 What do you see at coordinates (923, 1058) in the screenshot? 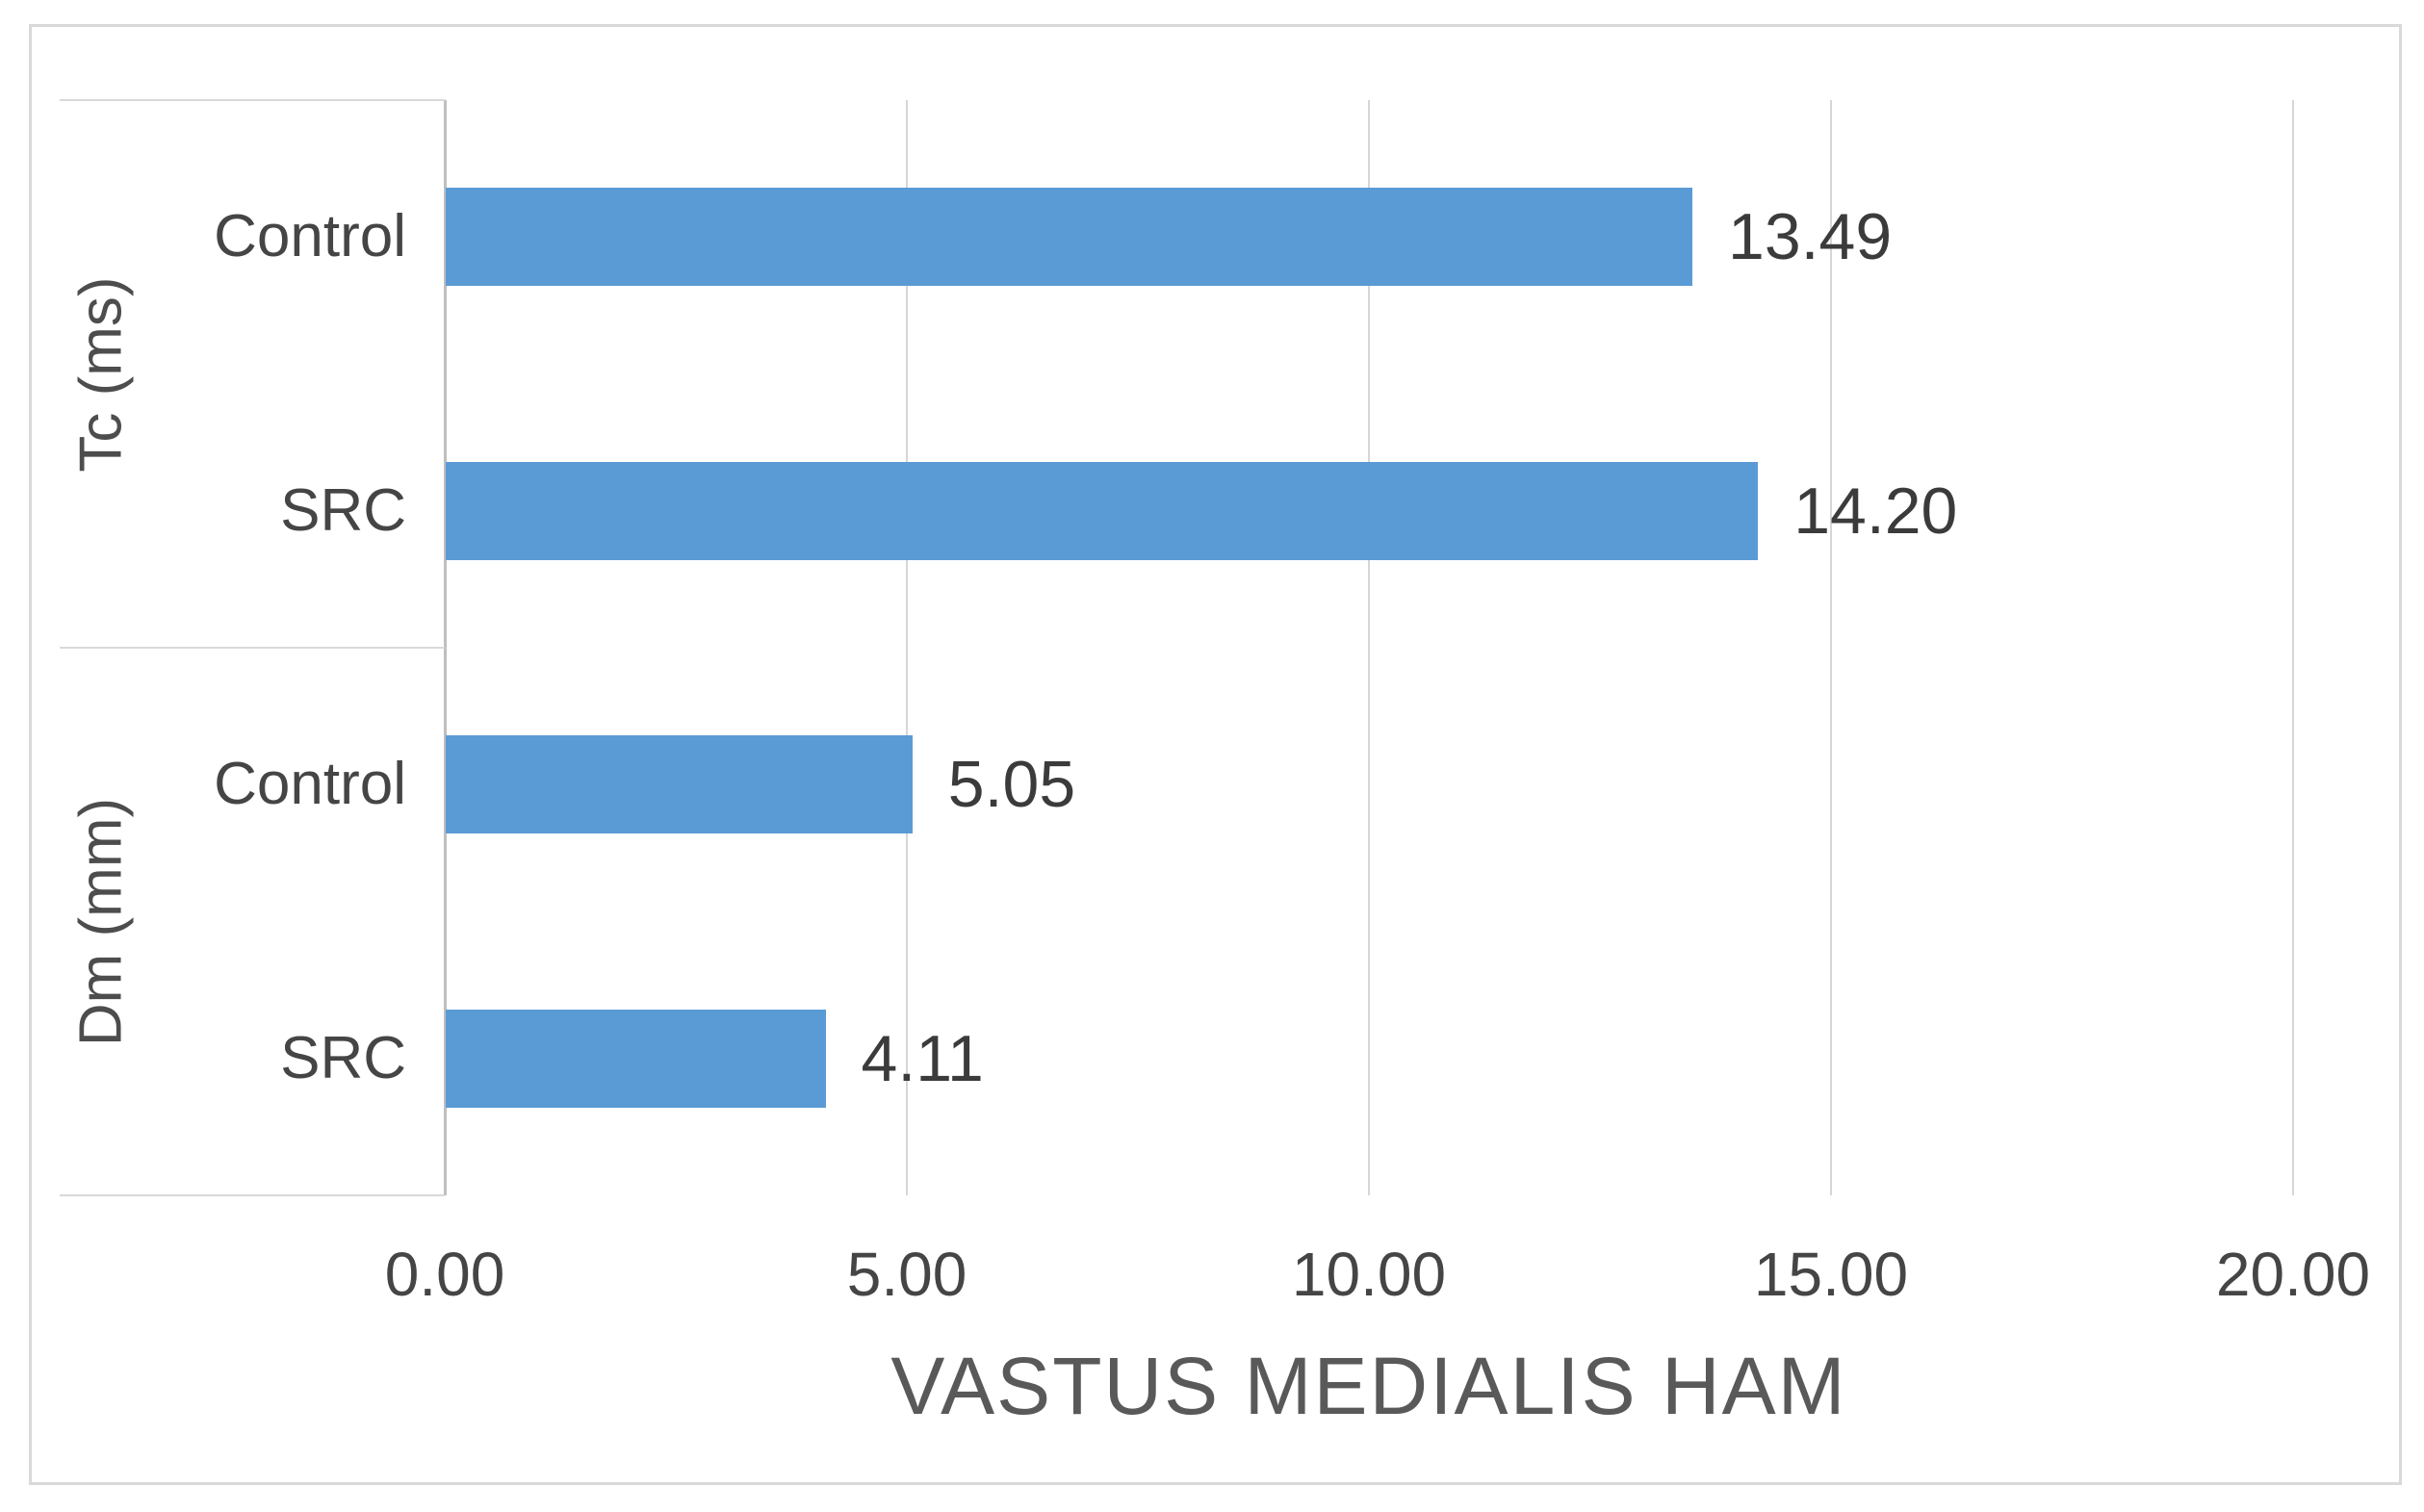
I see `bar-value-label: 4.11` at bounding box center [923, 1058].